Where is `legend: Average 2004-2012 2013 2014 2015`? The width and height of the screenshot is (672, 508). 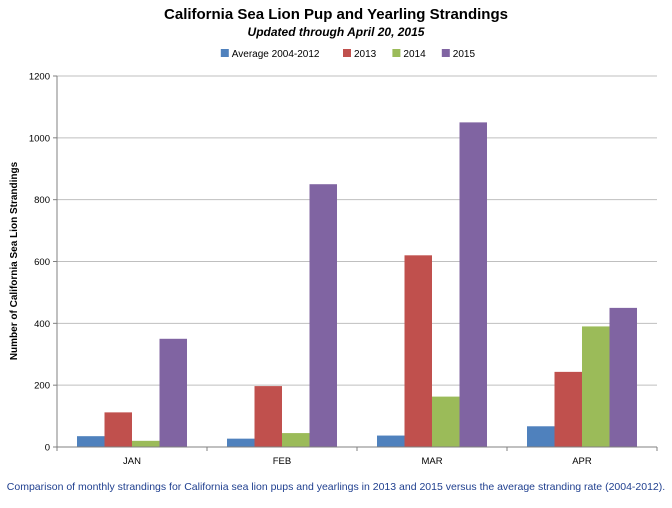
legend: Average 2004-2012 2013 2014 2015 is located at coordinates (348, 54).